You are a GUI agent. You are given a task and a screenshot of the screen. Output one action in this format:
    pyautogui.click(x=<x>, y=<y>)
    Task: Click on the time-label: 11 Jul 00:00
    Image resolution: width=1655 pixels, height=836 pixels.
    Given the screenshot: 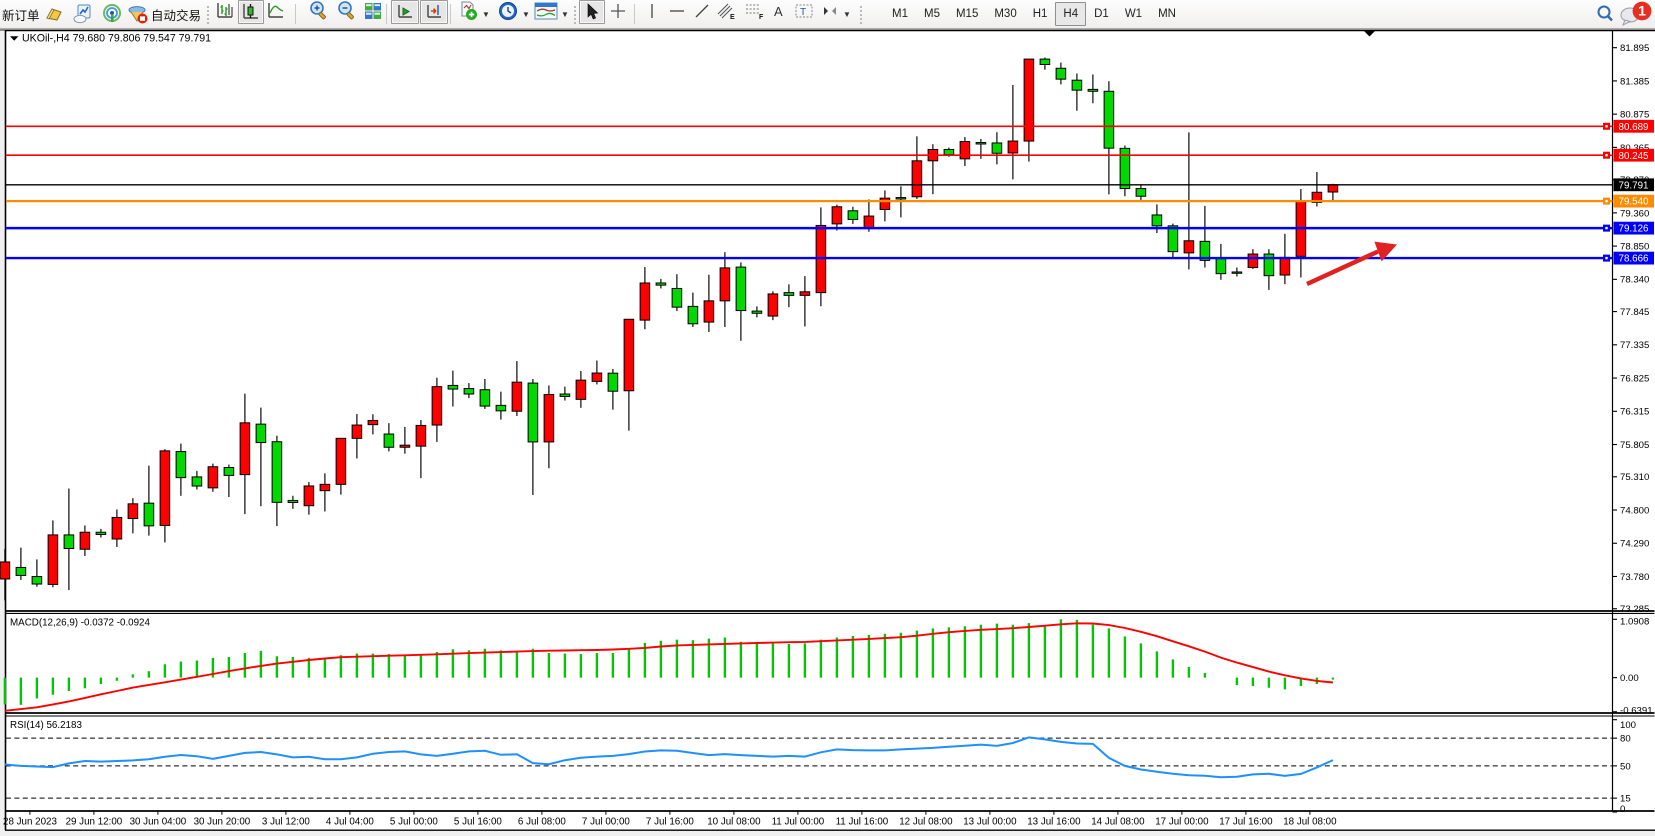 What is the action you would take?
    pyautogui.click(x=798, y=822)
    